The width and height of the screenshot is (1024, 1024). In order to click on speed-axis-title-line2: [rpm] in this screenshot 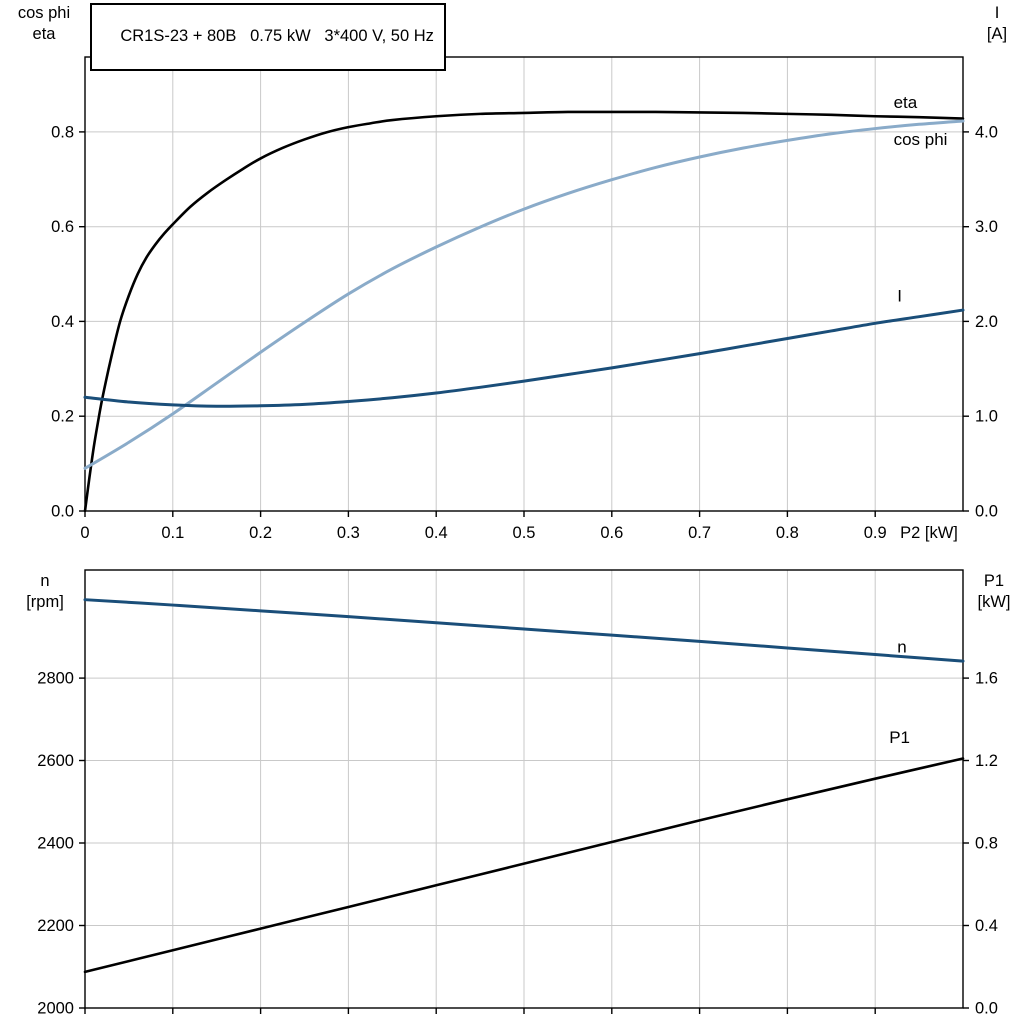, I will do `click(45, 602)`.